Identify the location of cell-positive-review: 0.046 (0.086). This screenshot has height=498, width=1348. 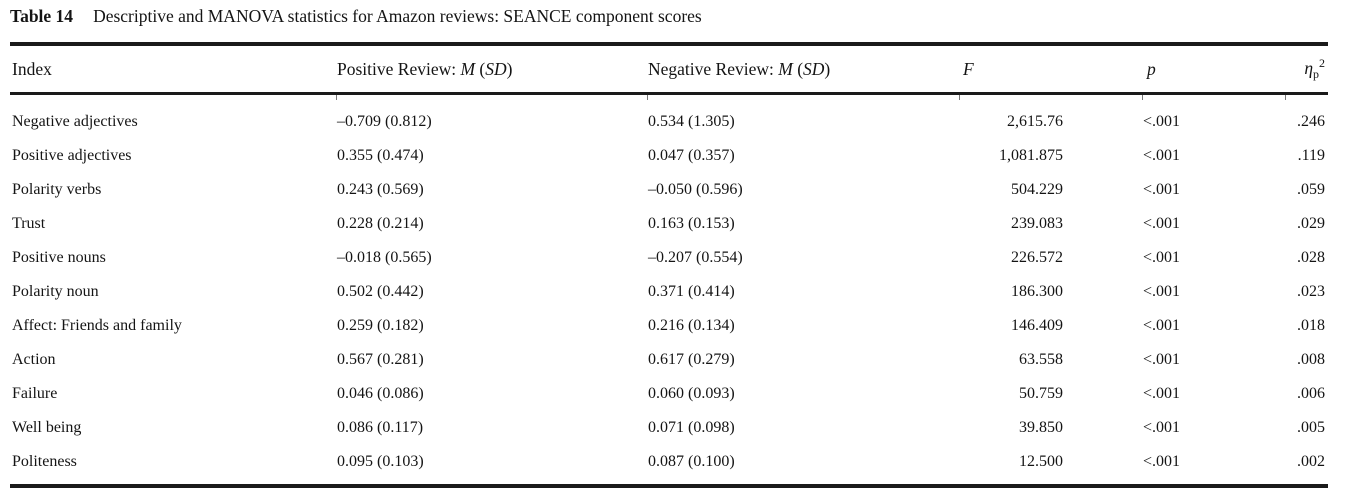
(380, 393).